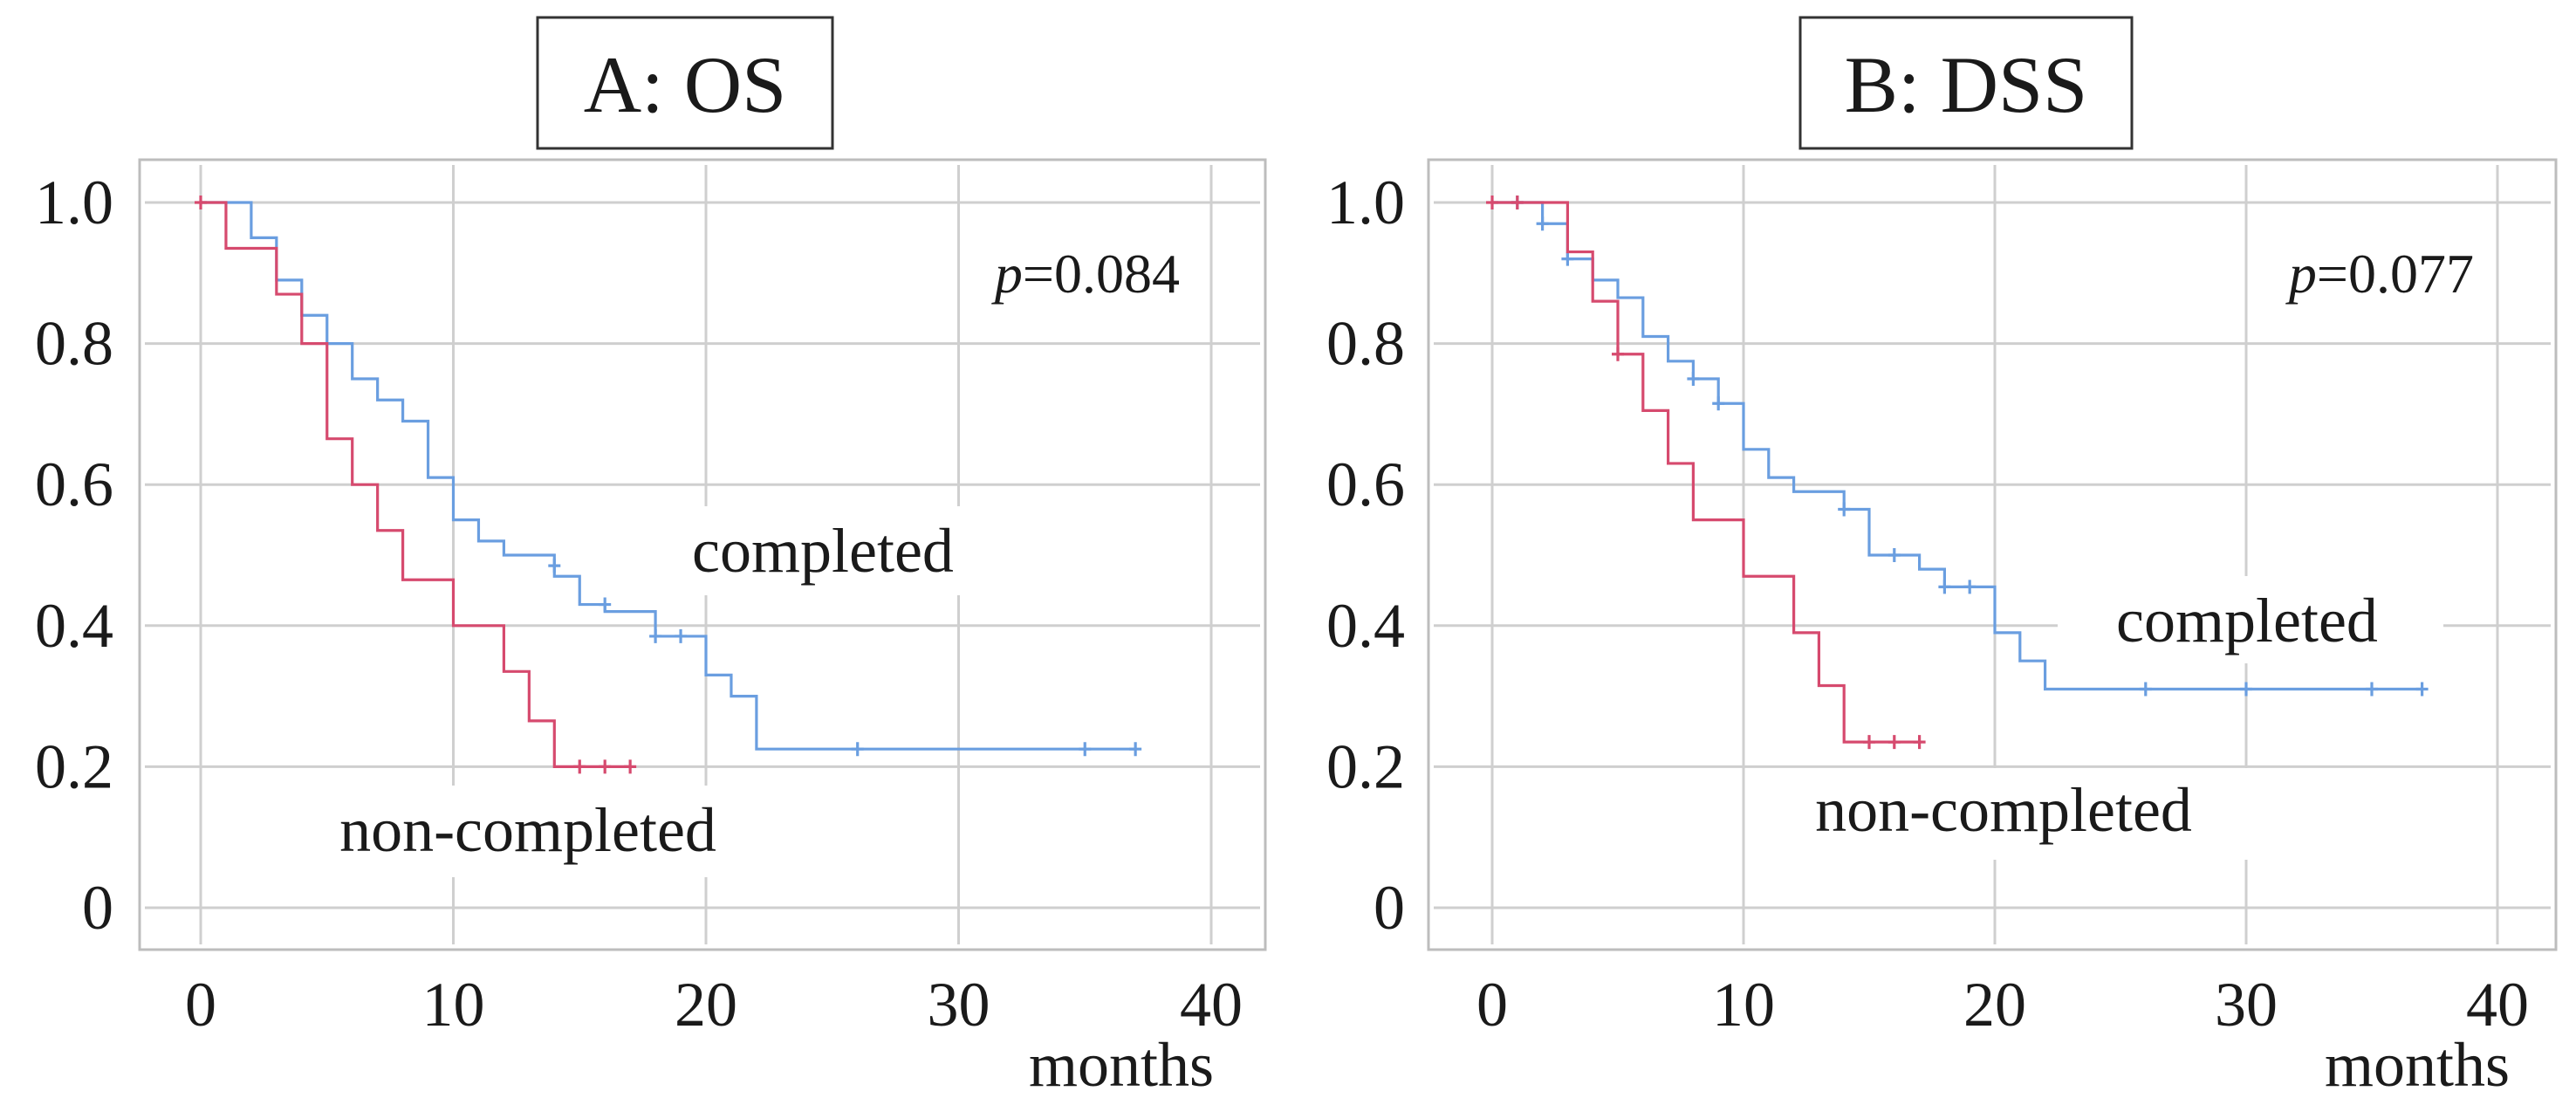  I want to click on panel-a-title-box, so click(685, 83).